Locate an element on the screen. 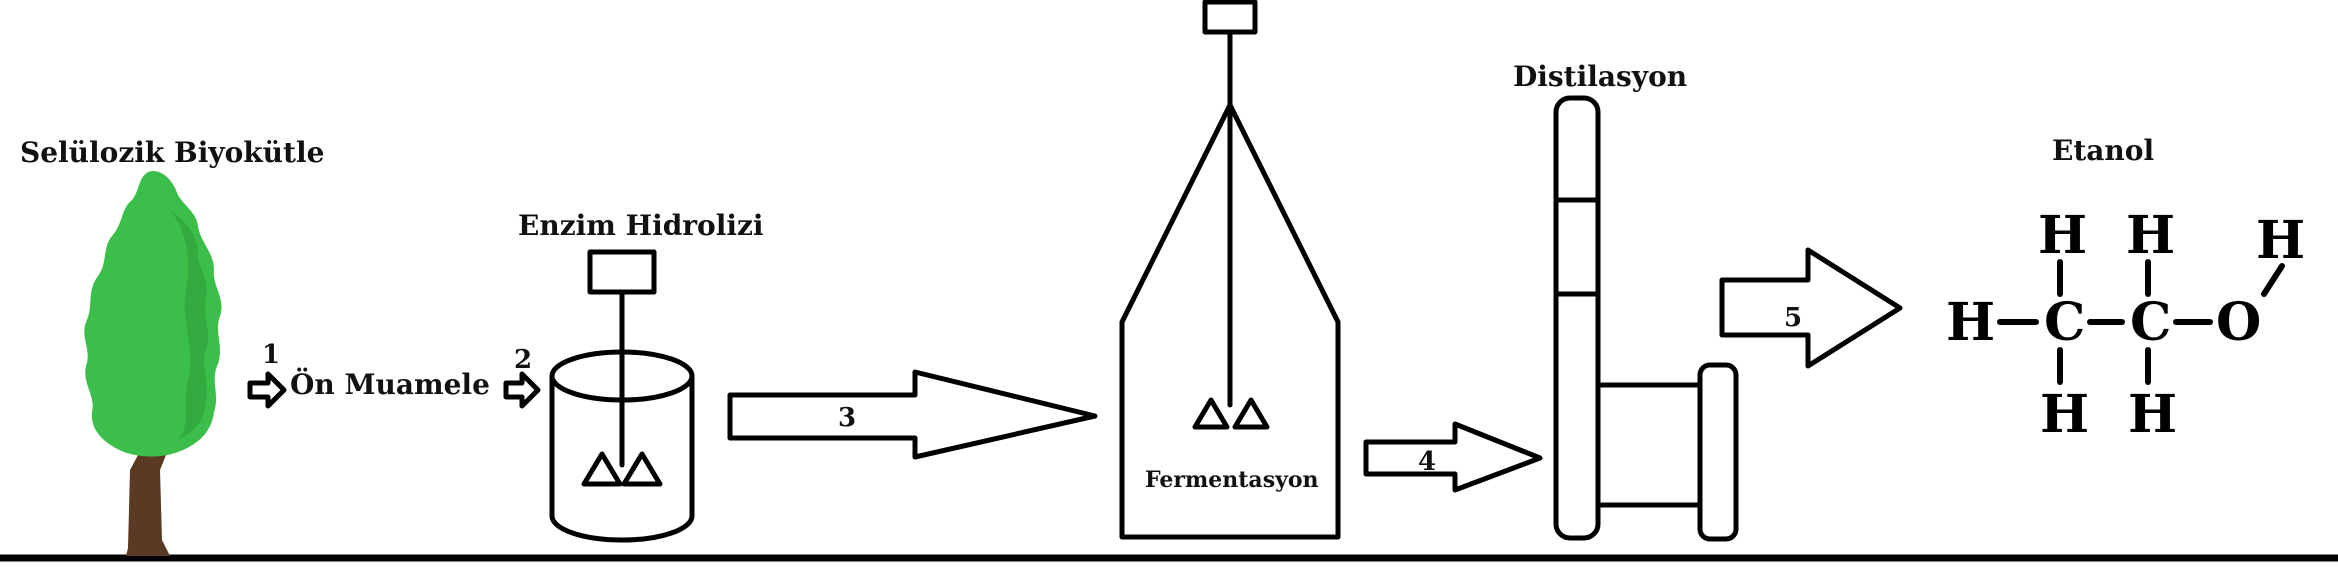  distillation-receiver is located at coordinates (1718, 452).